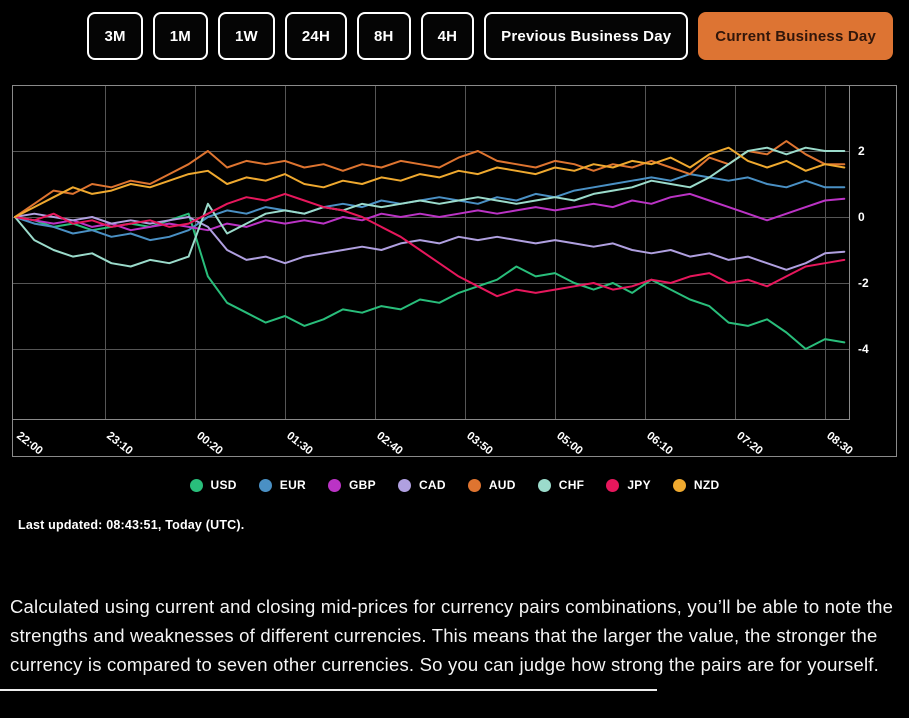 The height and width of the screenshot is (718, 909). What do you see at coordinates (180, 36) in the screenshot?
I see `timeframe-button-1m: 1M` at bounding box center [180, 36].